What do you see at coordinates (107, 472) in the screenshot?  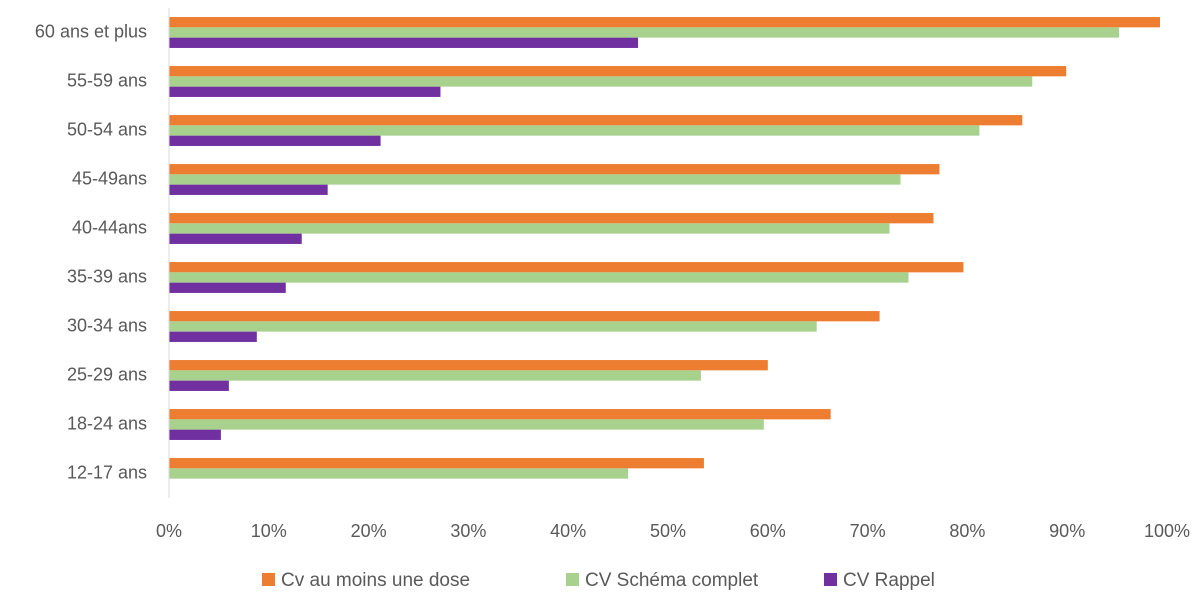 I see `y-tick-label: 12-17 ans` at bounding box center [107, 472].